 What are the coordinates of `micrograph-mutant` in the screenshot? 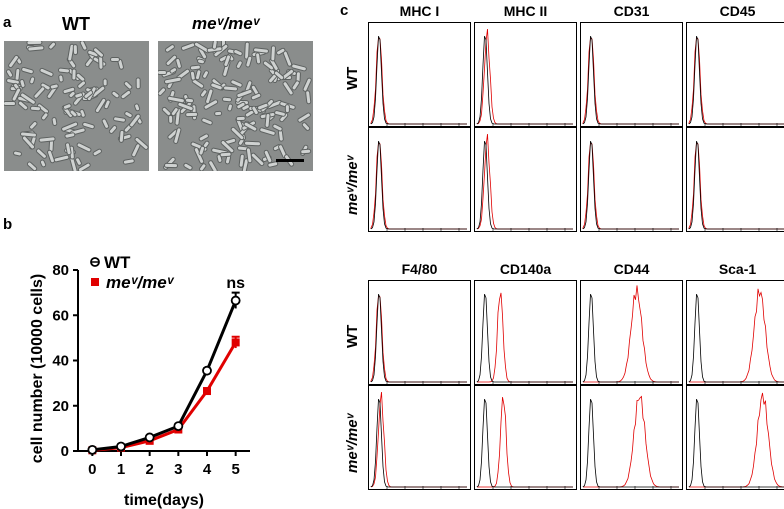 It's located at (235, 106).